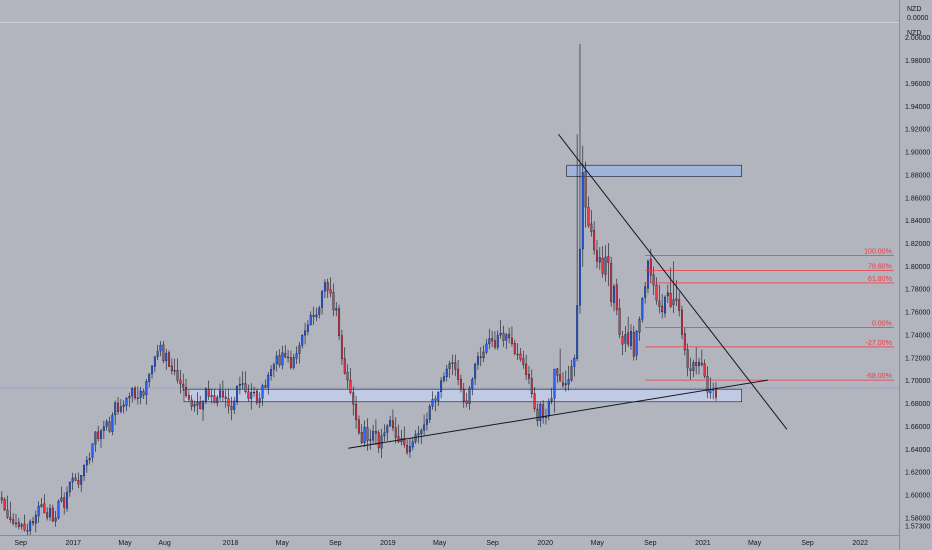  I want to click on zone-rectangle, so click(654, 170).